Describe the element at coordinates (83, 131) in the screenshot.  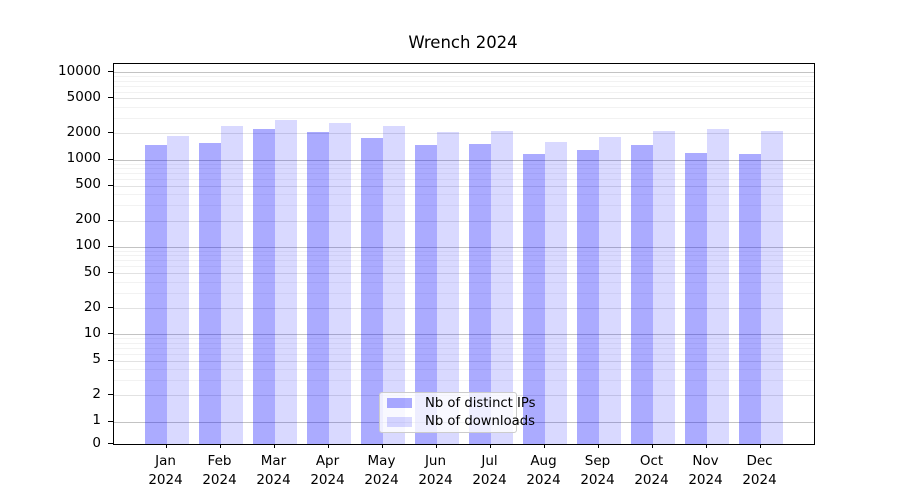
I see `y-tick-label: 2000` at that location.